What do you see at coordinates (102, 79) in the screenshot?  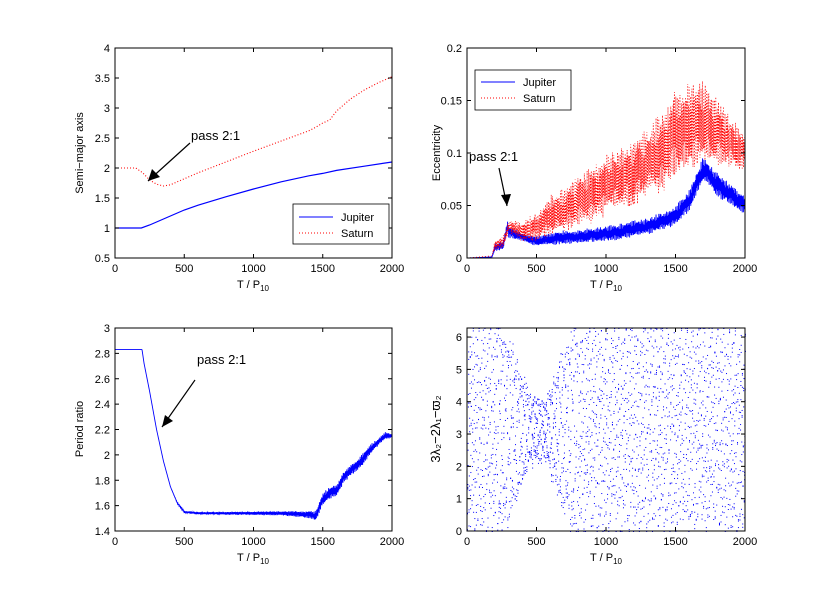 I see `y-tick-label: 3.5` at bounding box center [102, 79].